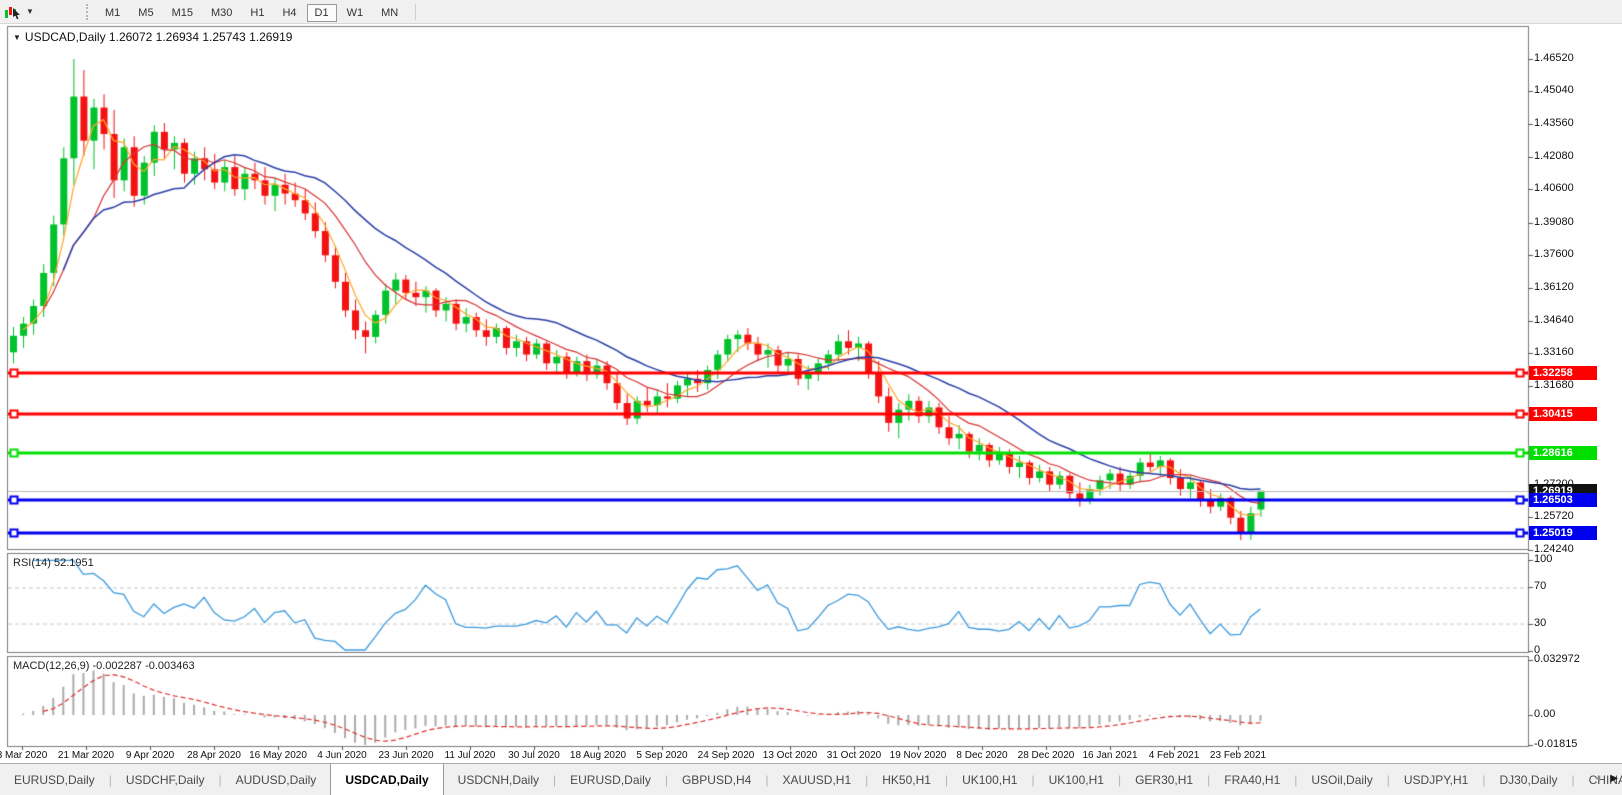 This screenshot has width=1622, height=795. What do you see at coordinates (24, 755) in the screenshot?
I see `date-axis-label: 3 Mar 2020` at bounding box center [24, 755].